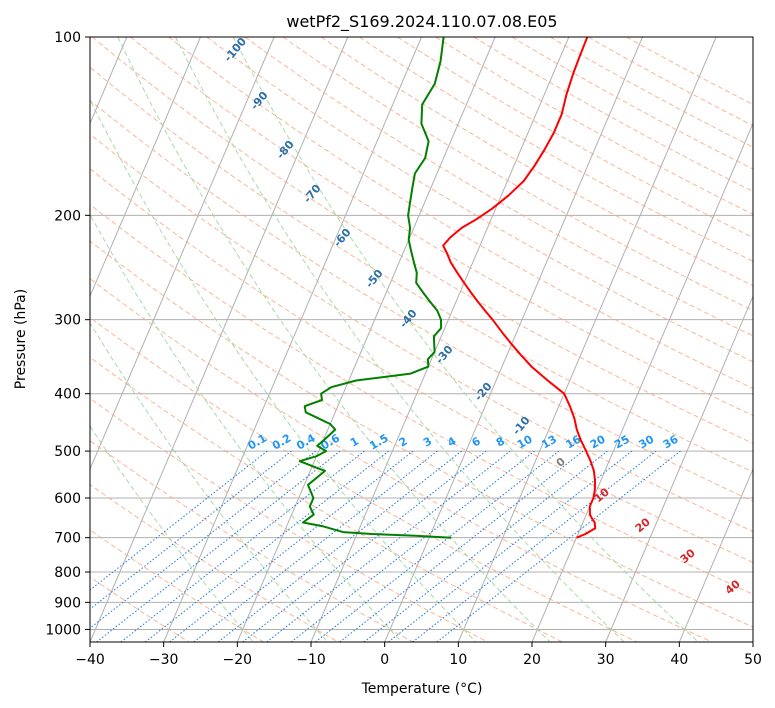 The image size is (775, 708). I want to click on x-axis-title: Temperature (°C), so click(422, 689).